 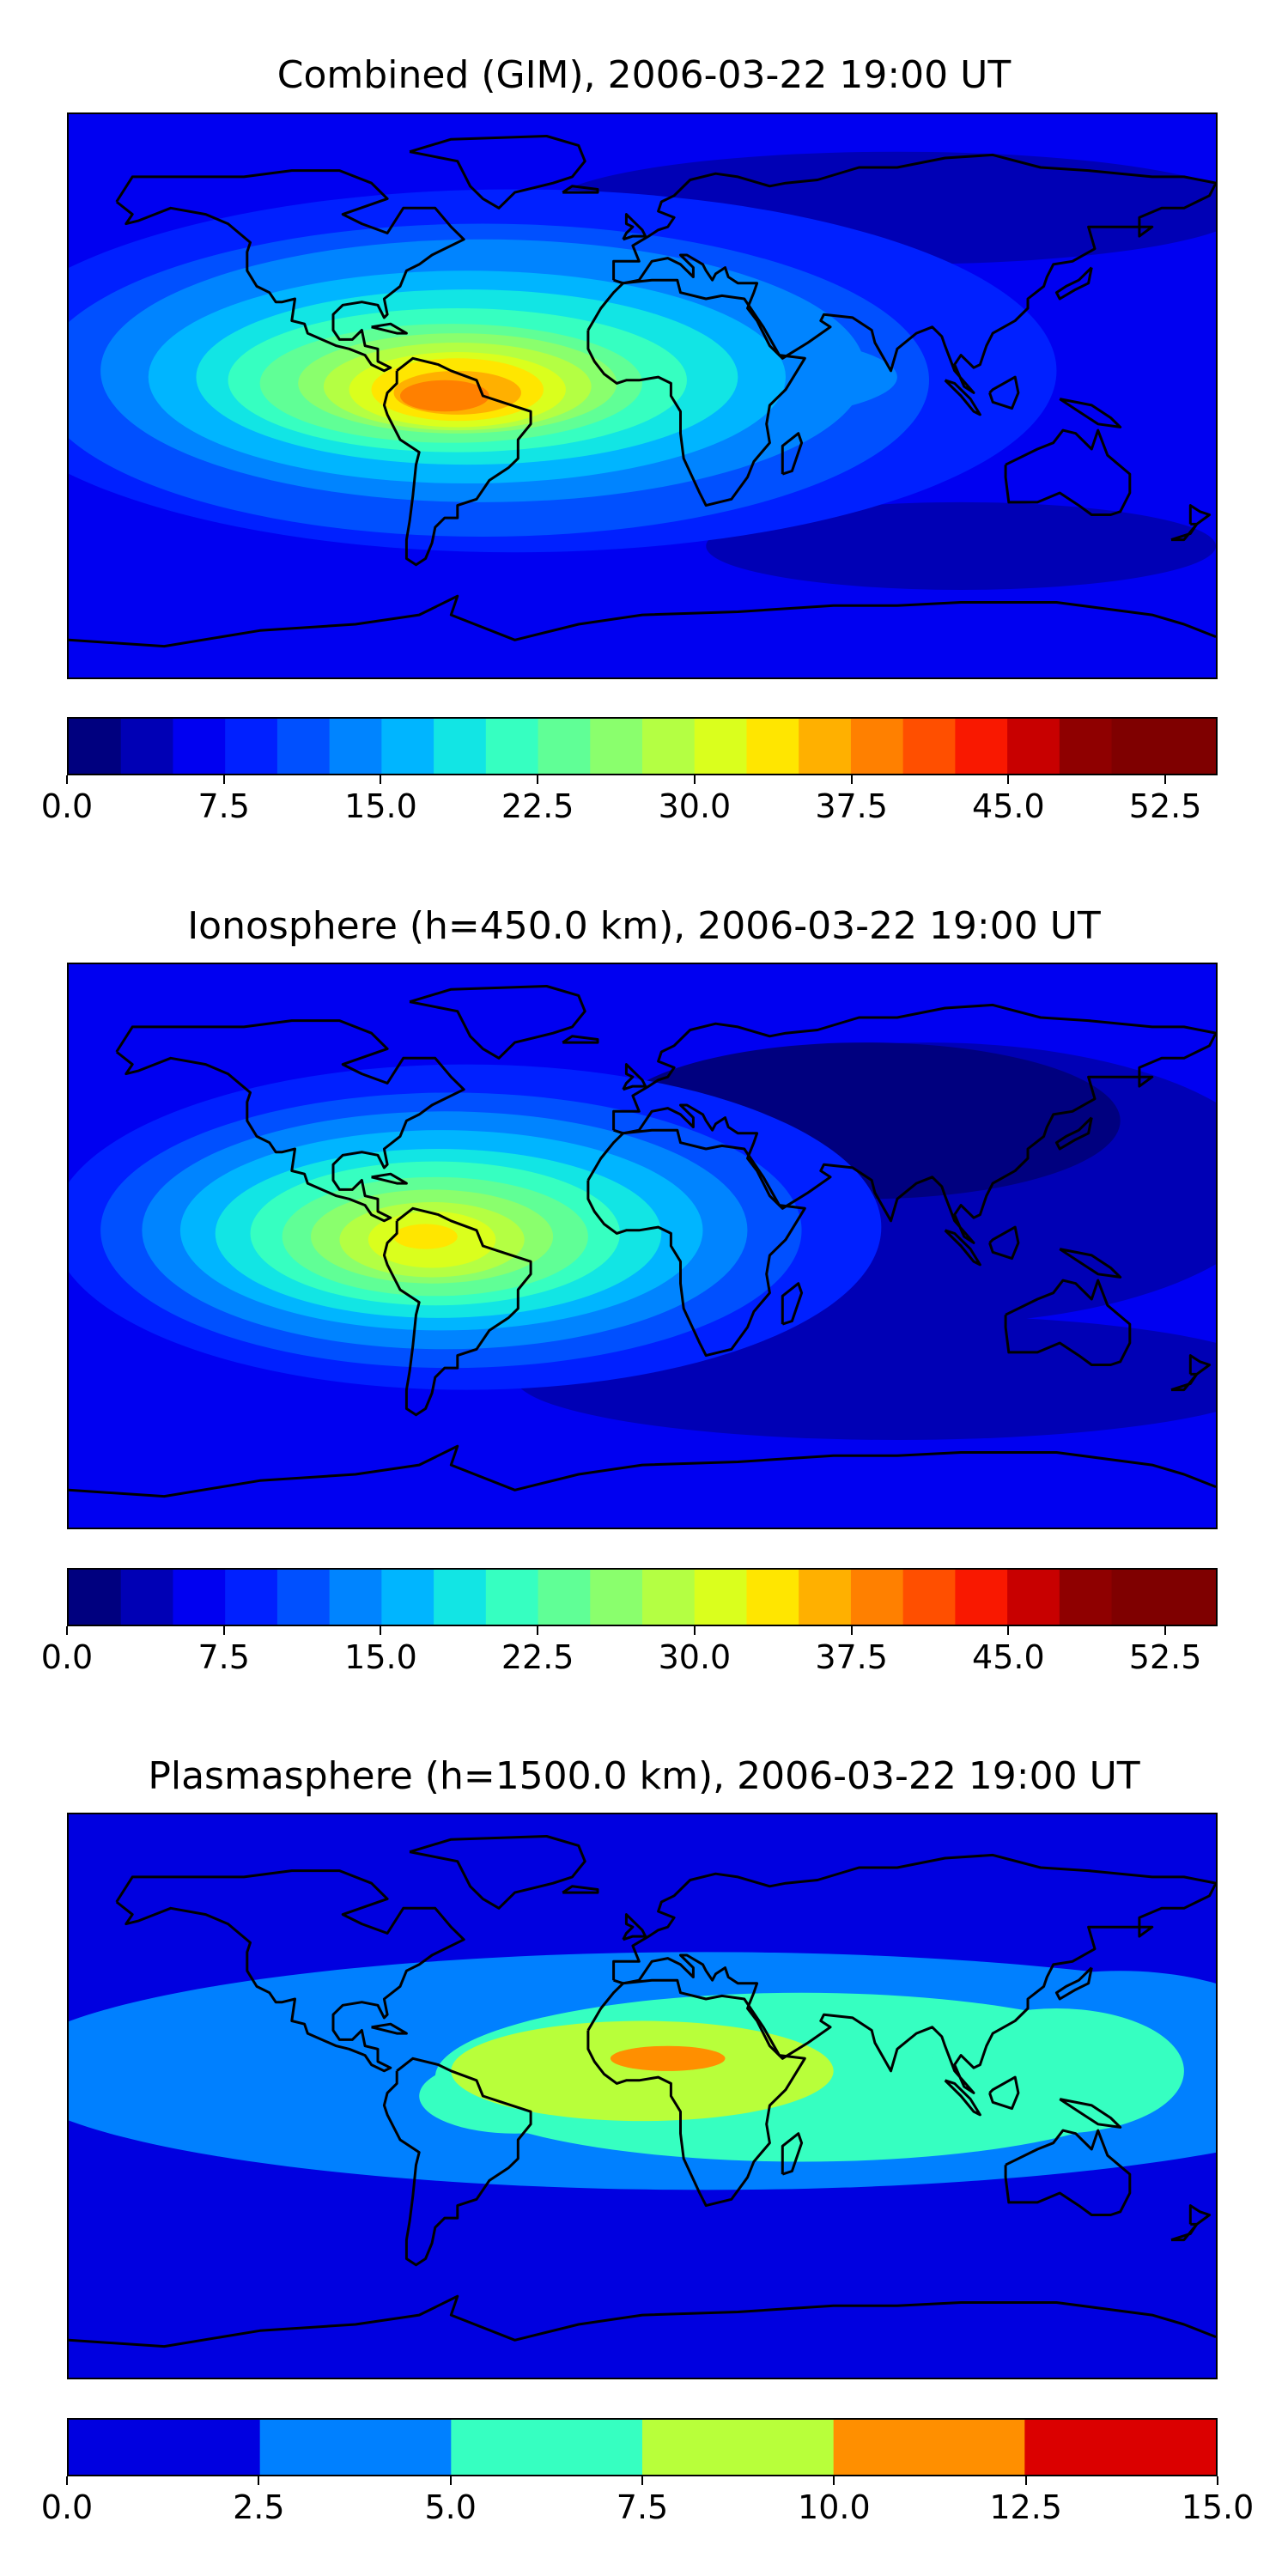 I want to click on colorbar-plasmasphere, so click(x=642, y=2447).